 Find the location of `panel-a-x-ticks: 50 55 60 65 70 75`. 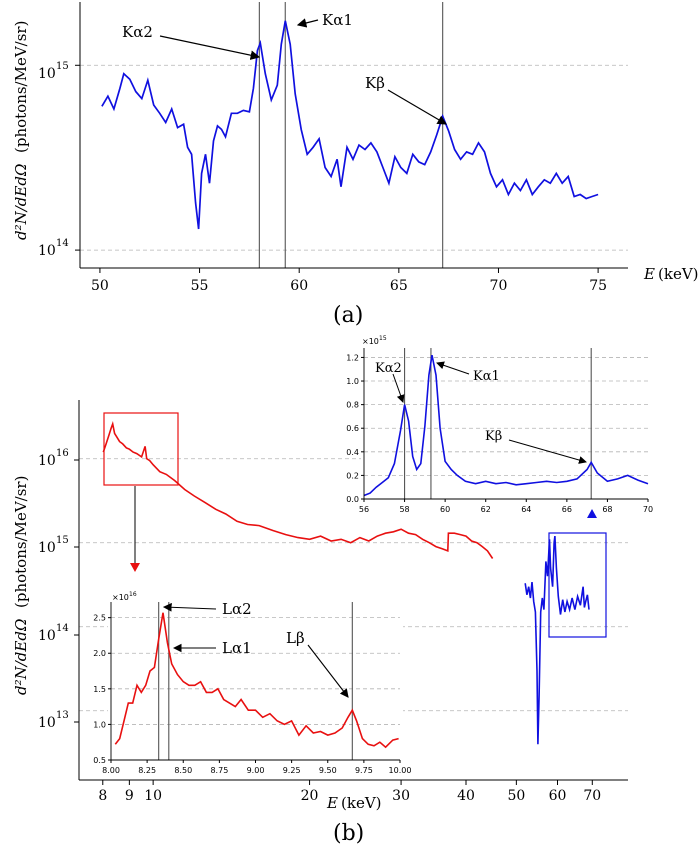

panel-a-x-ticks: 50 55 60 65 70 75 is located at coordinates (349, 281).